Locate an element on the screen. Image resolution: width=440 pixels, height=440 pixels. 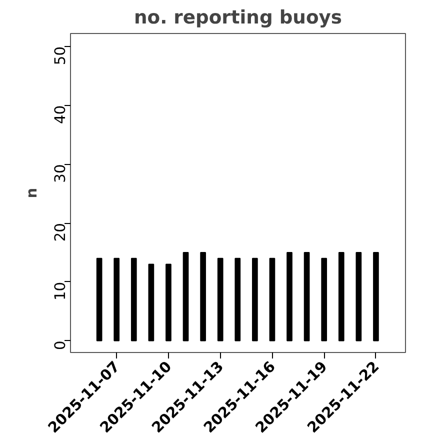
y-tick-label: 50 is located at coordinates (60, 56).